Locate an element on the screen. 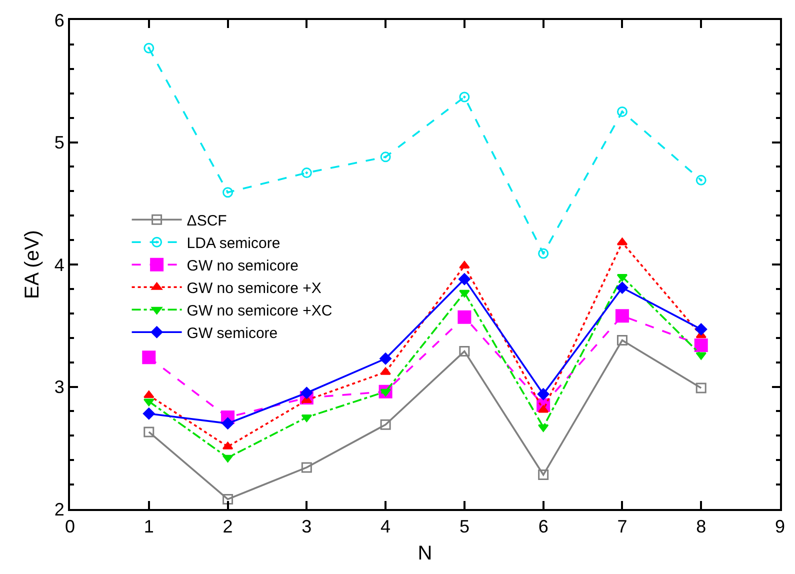  y-axis-title: EA (eV) is located at coordinates (32, 264).